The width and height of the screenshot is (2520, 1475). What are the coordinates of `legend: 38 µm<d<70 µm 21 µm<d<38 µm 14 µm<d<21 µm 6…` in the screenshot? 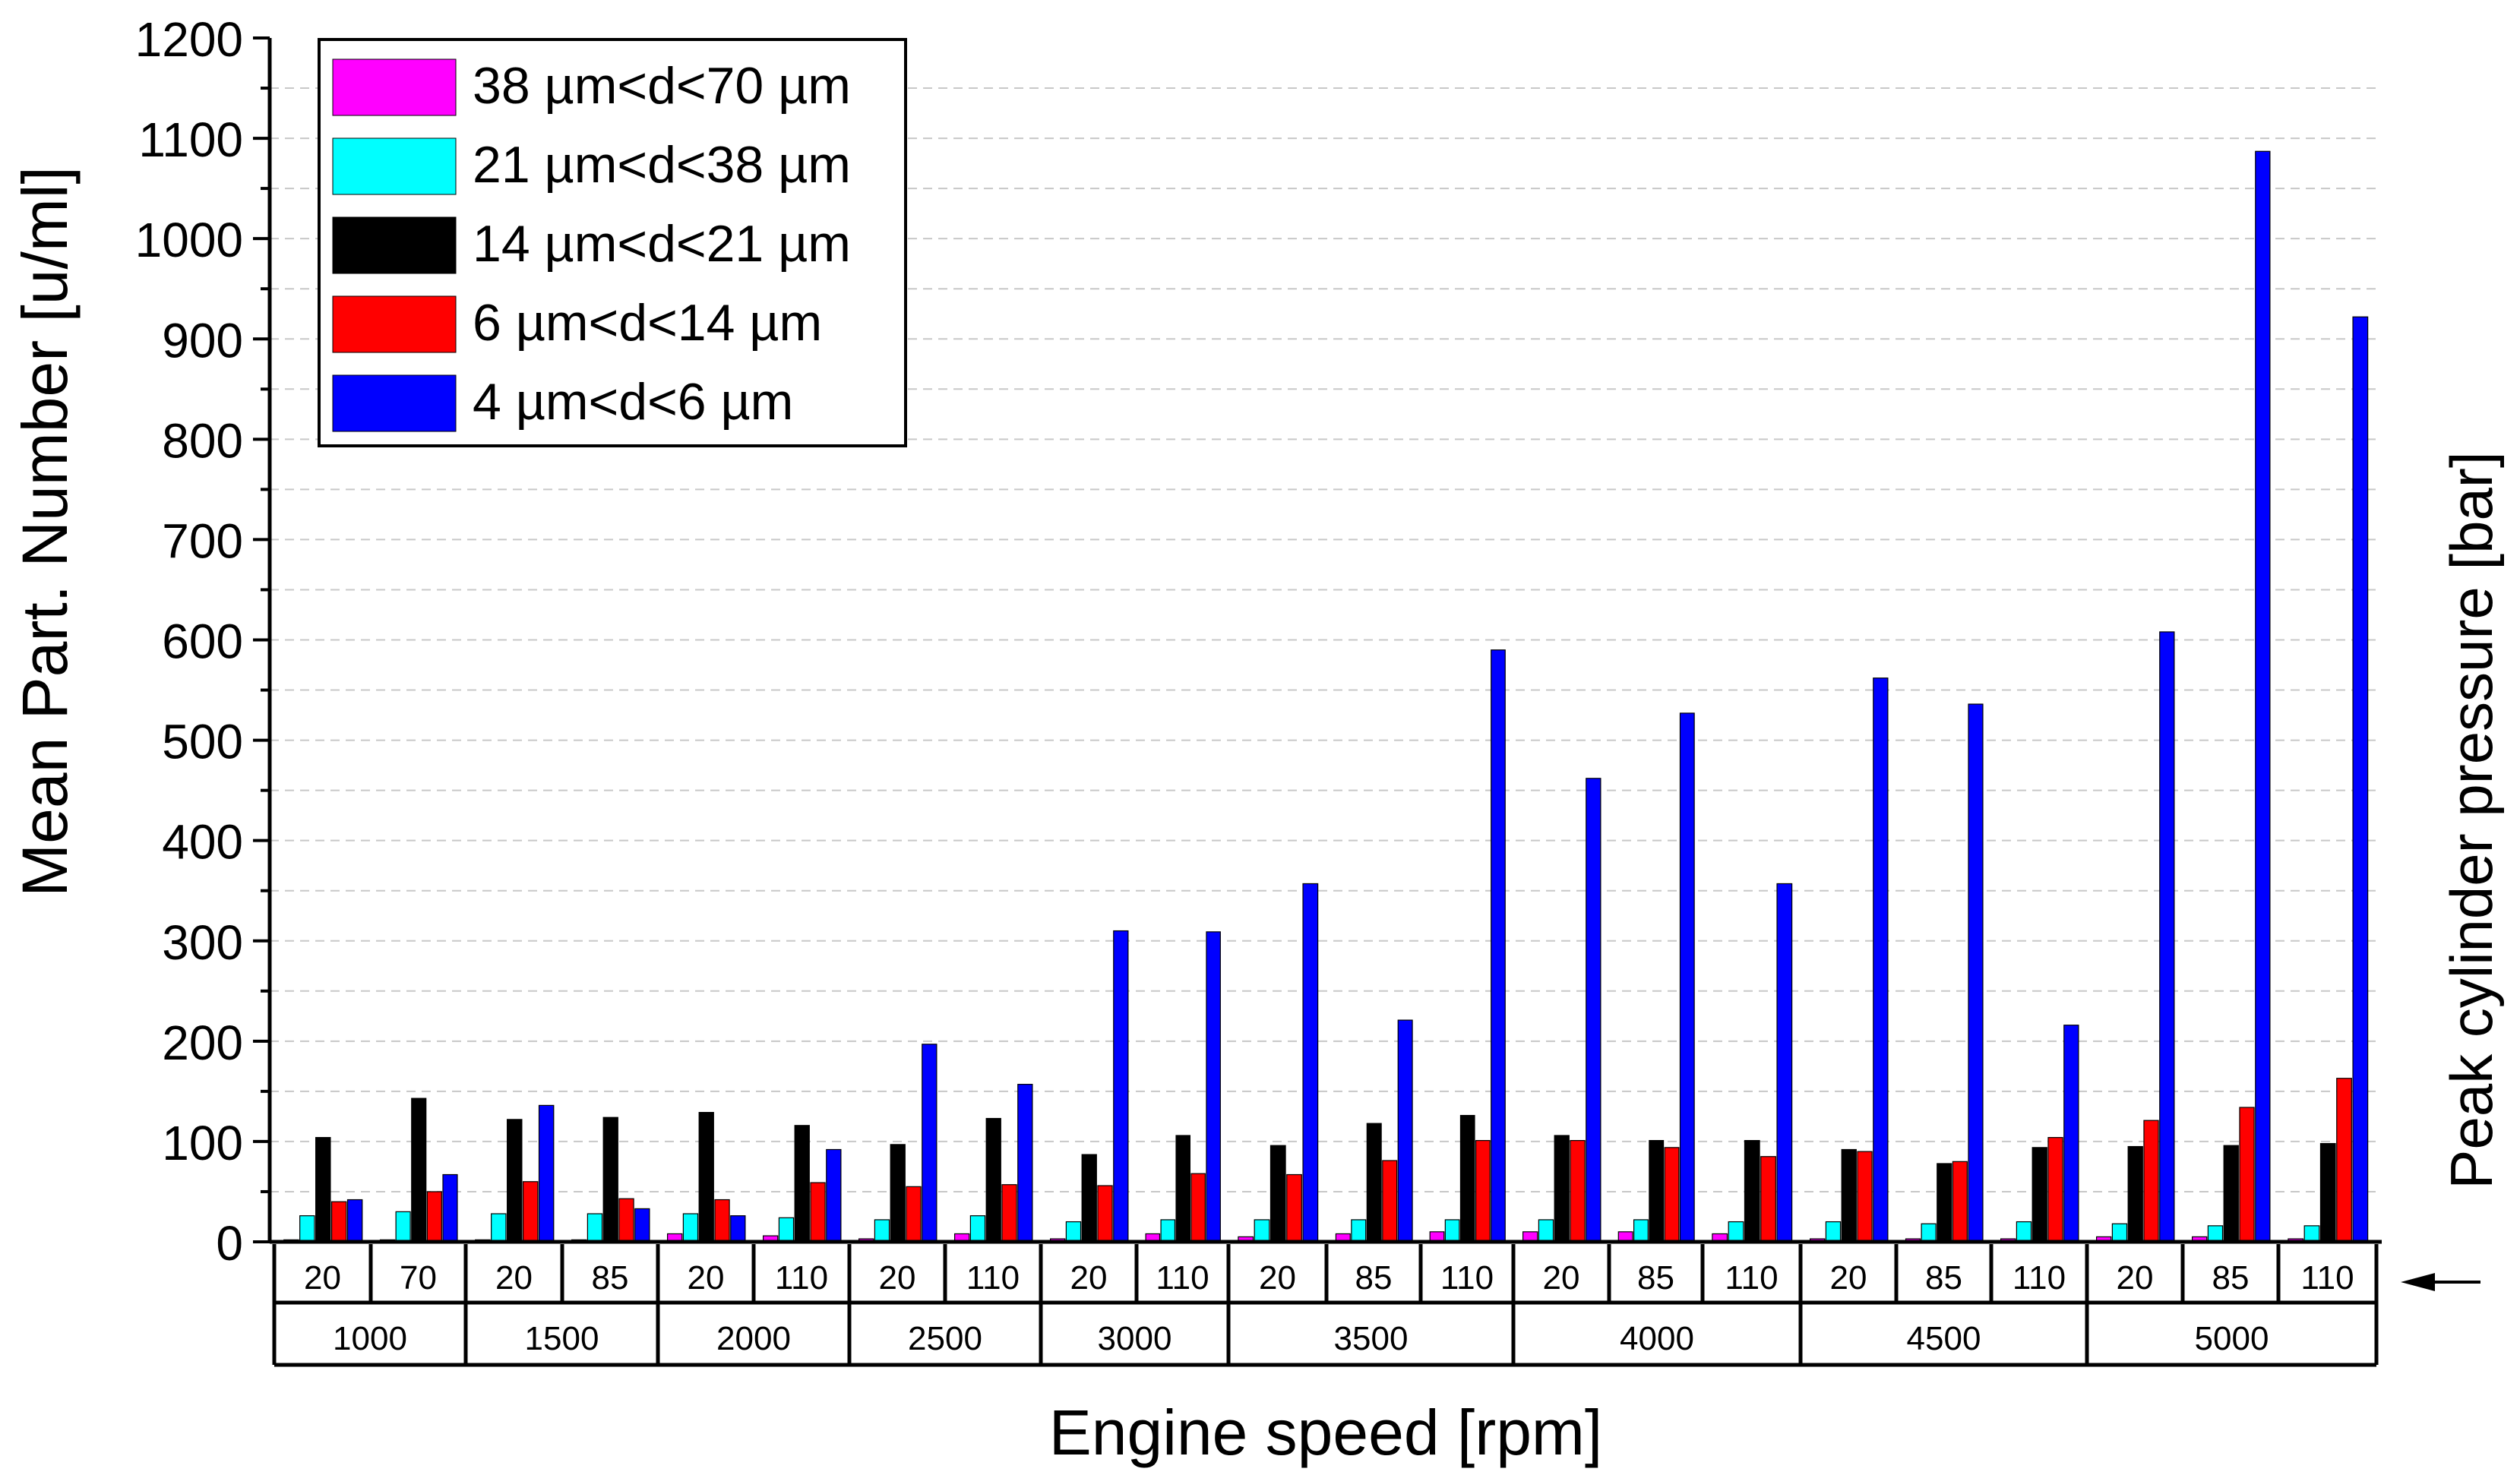 It's located at (612, 242).